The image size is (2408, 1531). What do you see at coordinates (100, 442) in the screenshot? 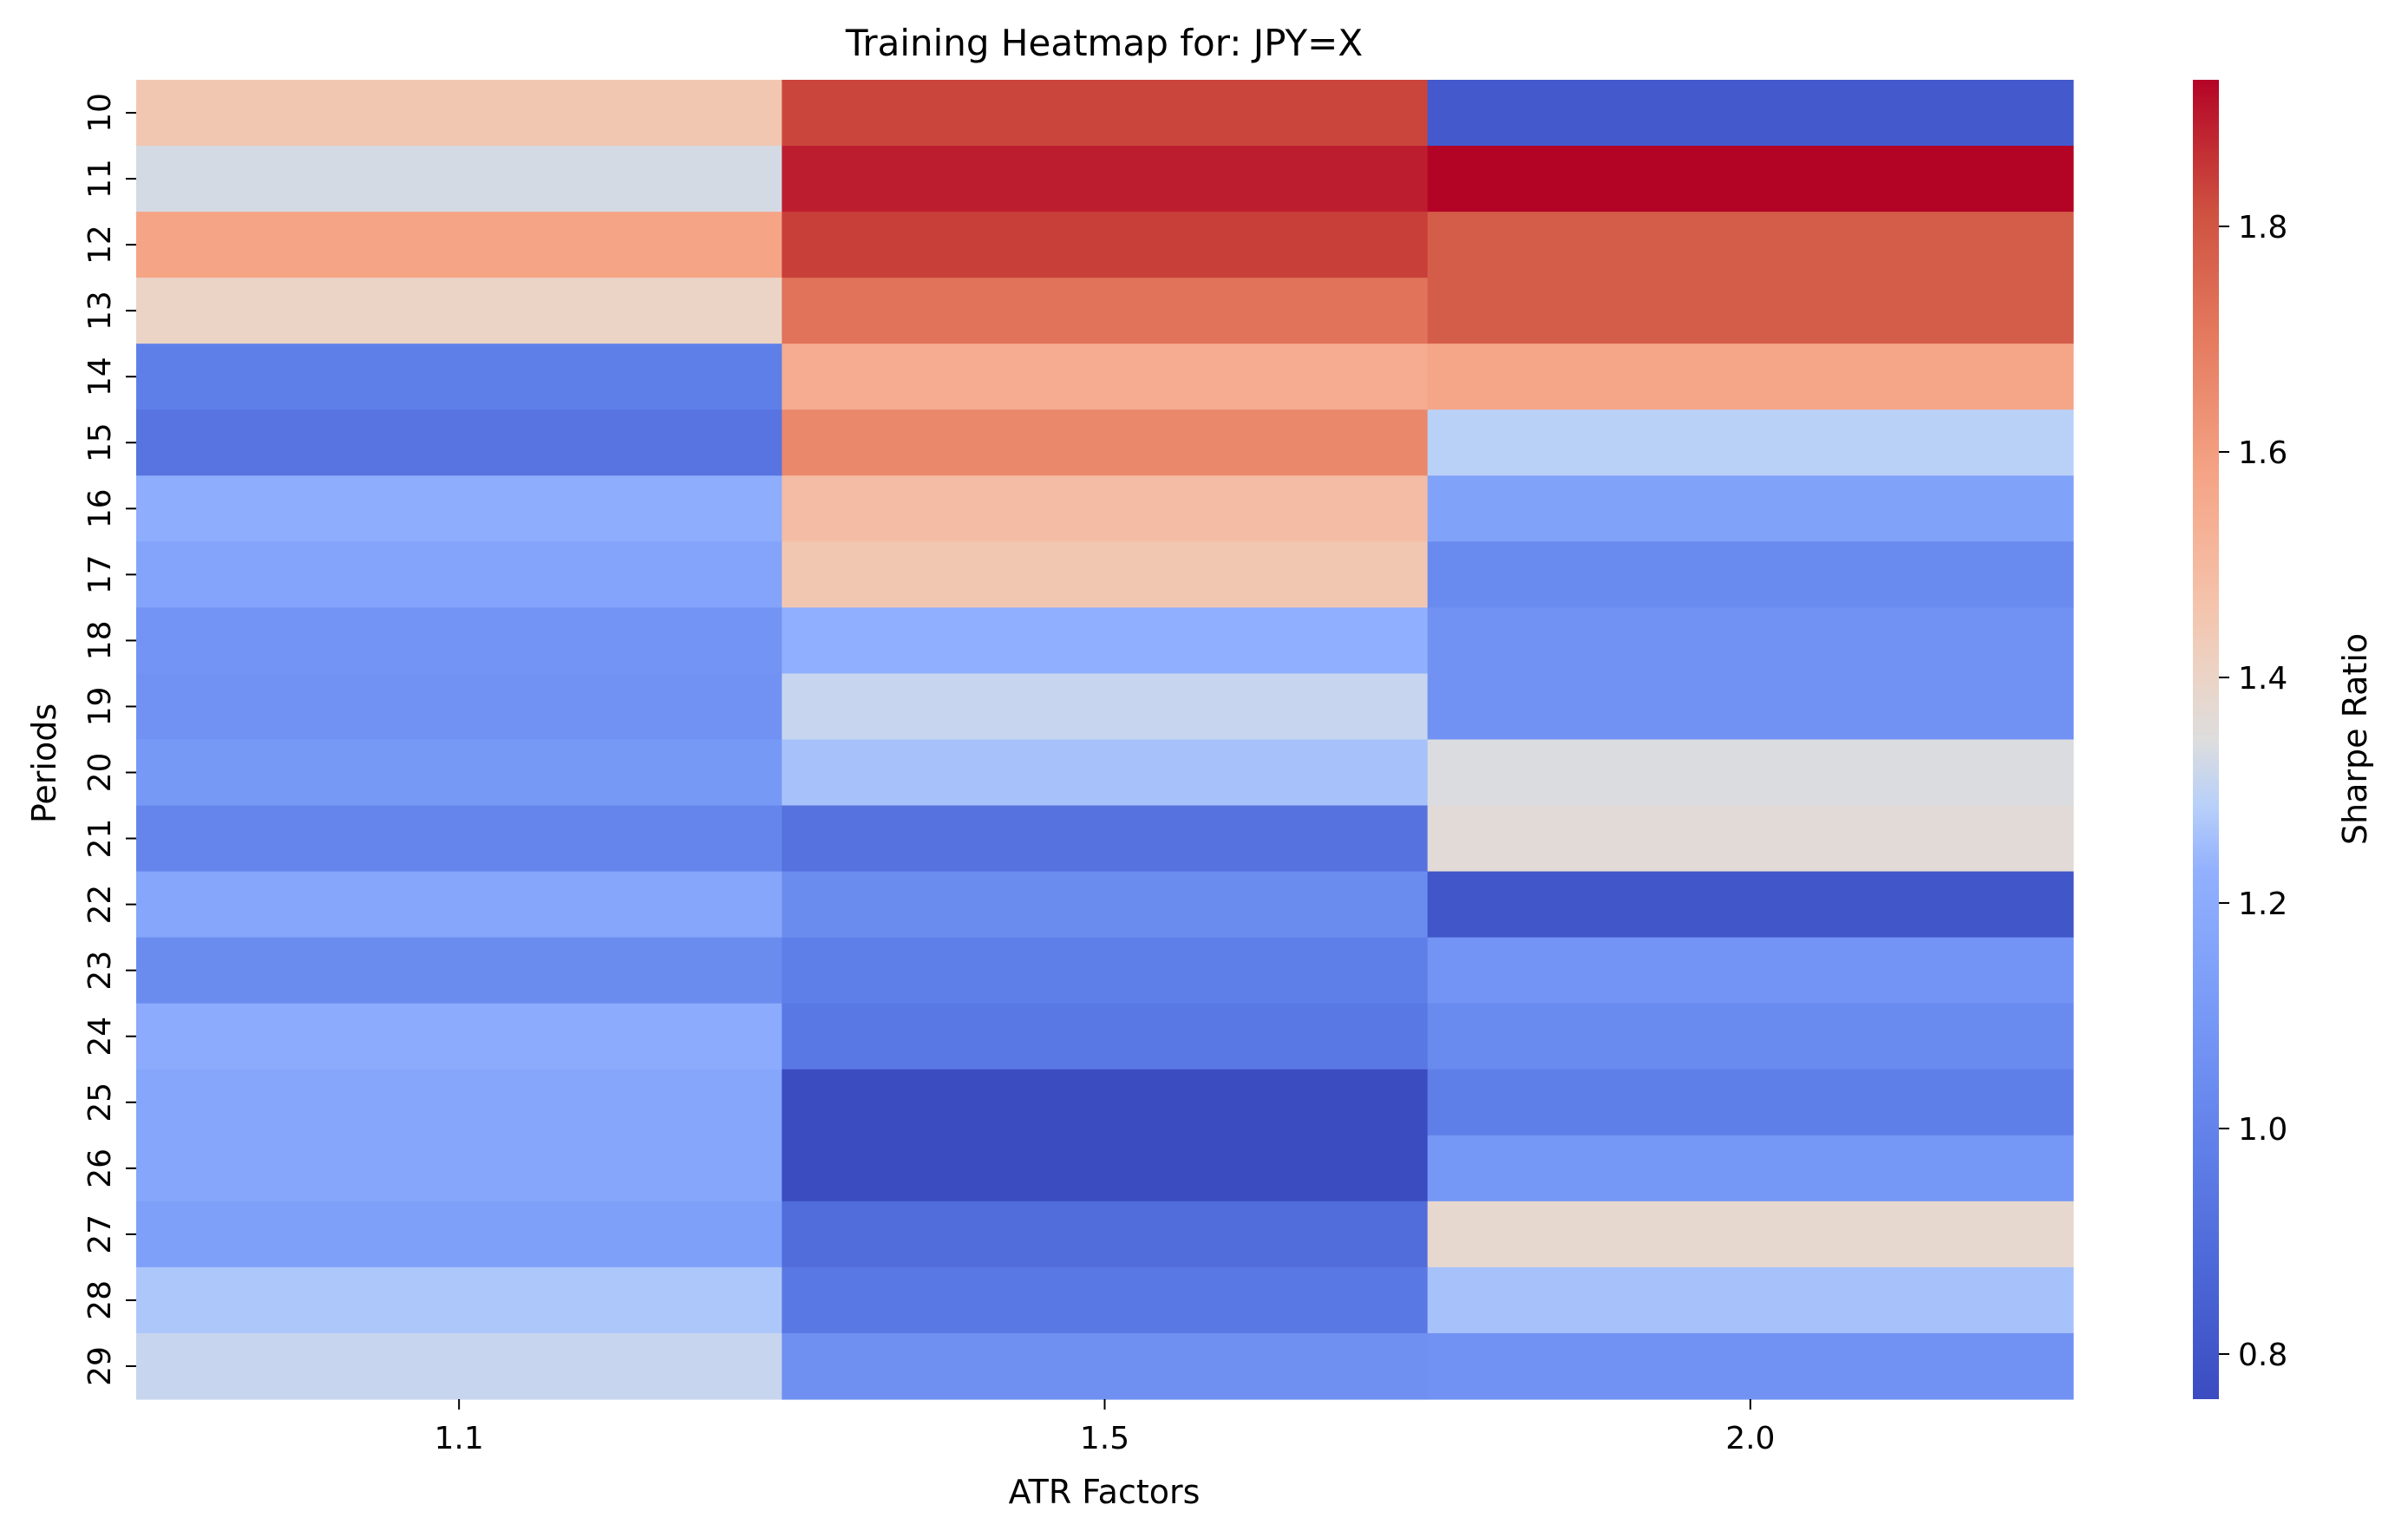
I see `y-tick-label: 15` at bounding box center [100, 442].